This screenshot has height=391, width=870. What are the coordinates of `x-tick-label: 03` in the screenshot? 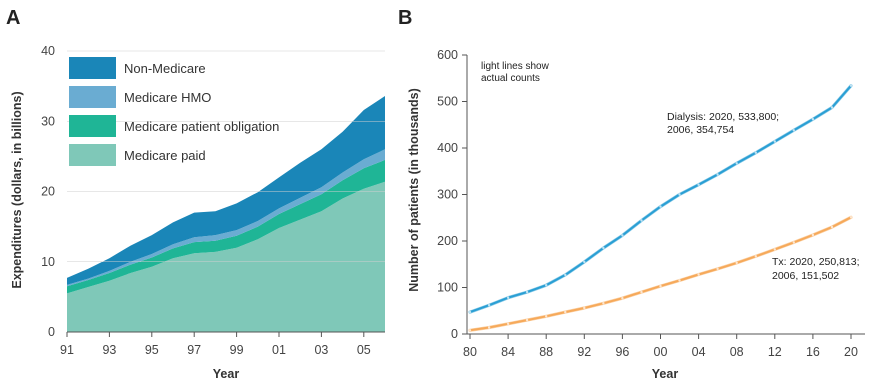 It's located at (321, 350).